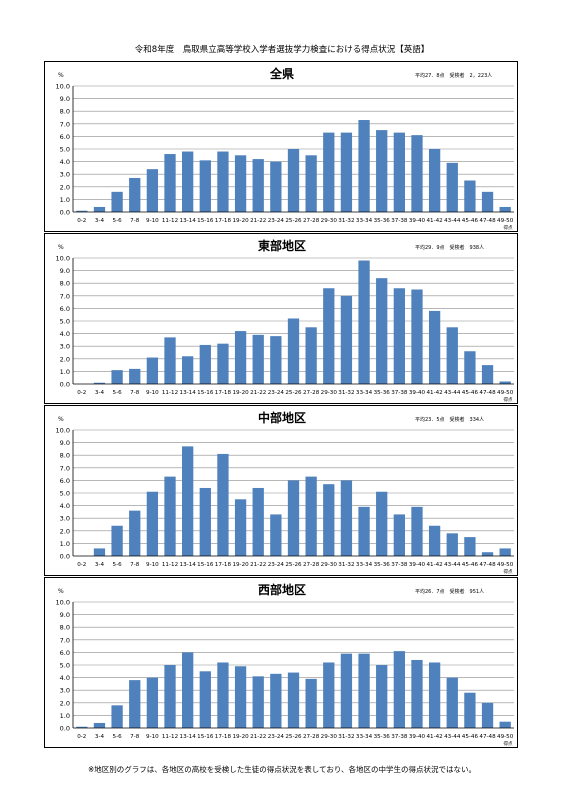 The height and width of the screenshot is (799, 564). What do you see at coordinates (282, 245) in the screenshot?
I see `chart-title: 東部地区` at bounding box center [282, 245].